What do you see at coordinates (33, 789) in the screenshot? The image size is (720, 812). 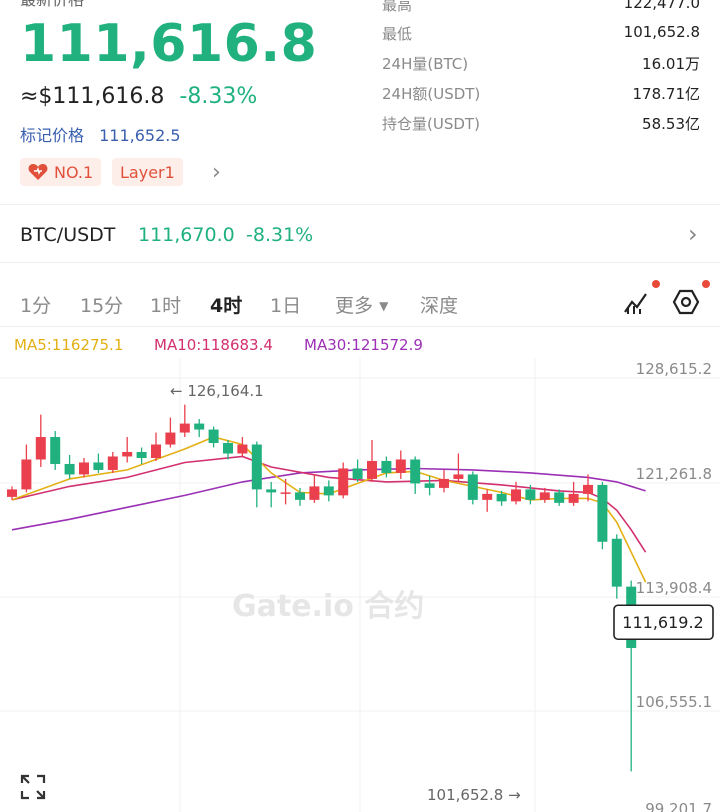 I see `fullscreen-icon` at bounding box center [33, 789].